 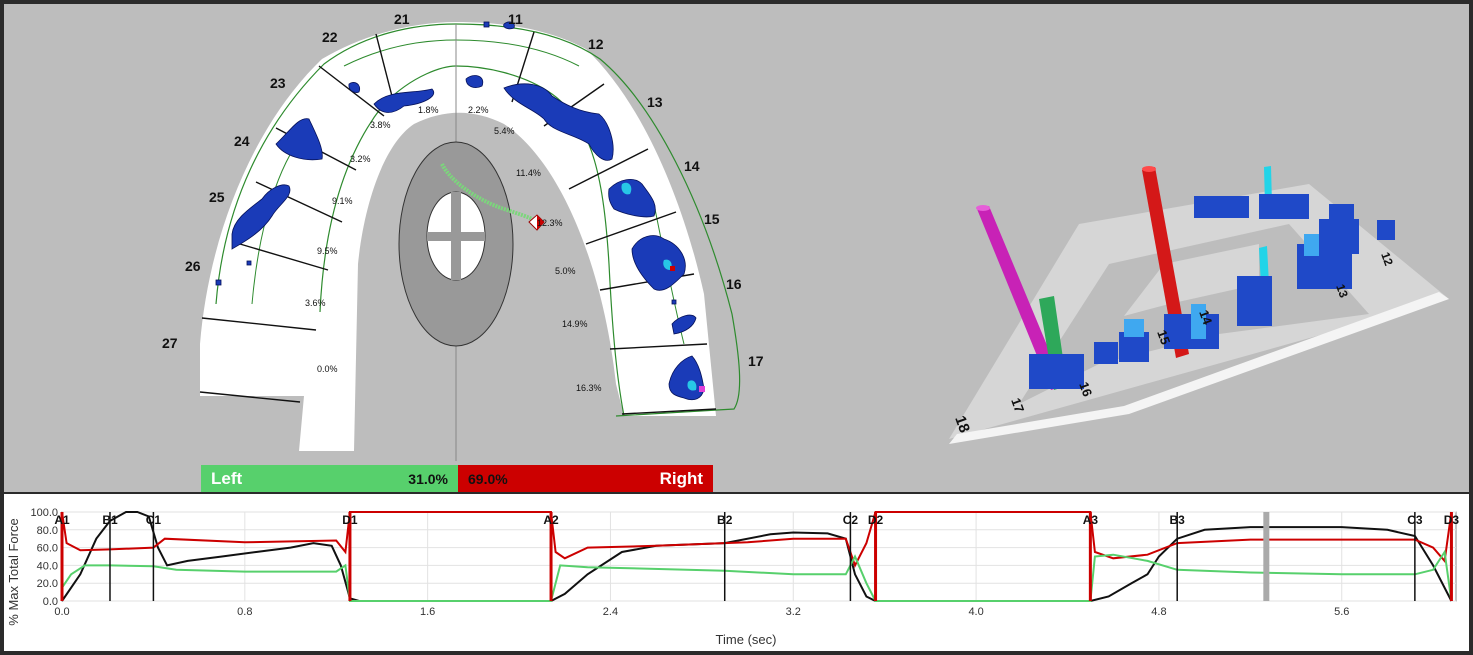 What do you see at coordinates (428, 479) in the screenshot?
I see `left-value: 31.0%` at bounding box center [428, 479].